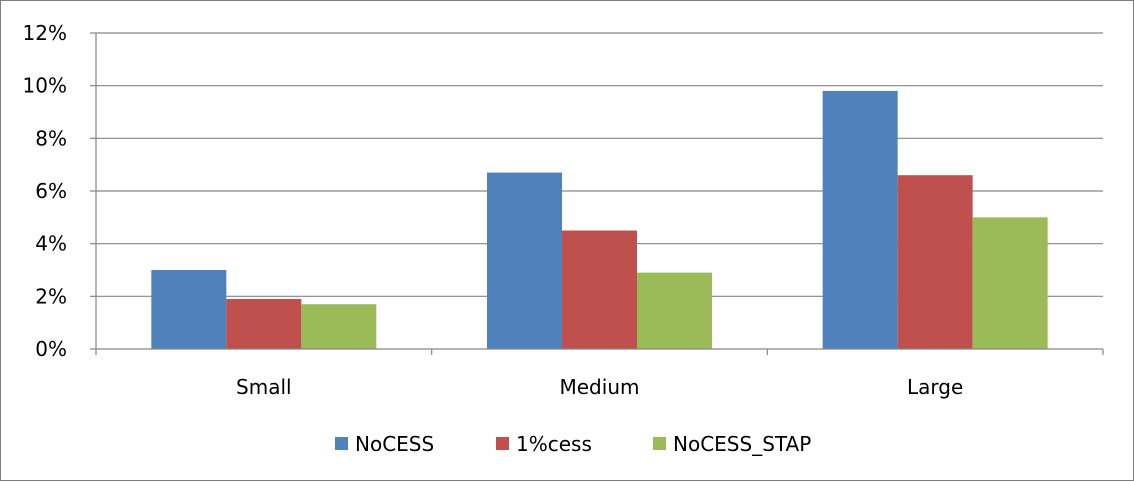 This screenshot has height=482, width=1134. I want to click on legend-label: NoCESS, so click(394, 444).